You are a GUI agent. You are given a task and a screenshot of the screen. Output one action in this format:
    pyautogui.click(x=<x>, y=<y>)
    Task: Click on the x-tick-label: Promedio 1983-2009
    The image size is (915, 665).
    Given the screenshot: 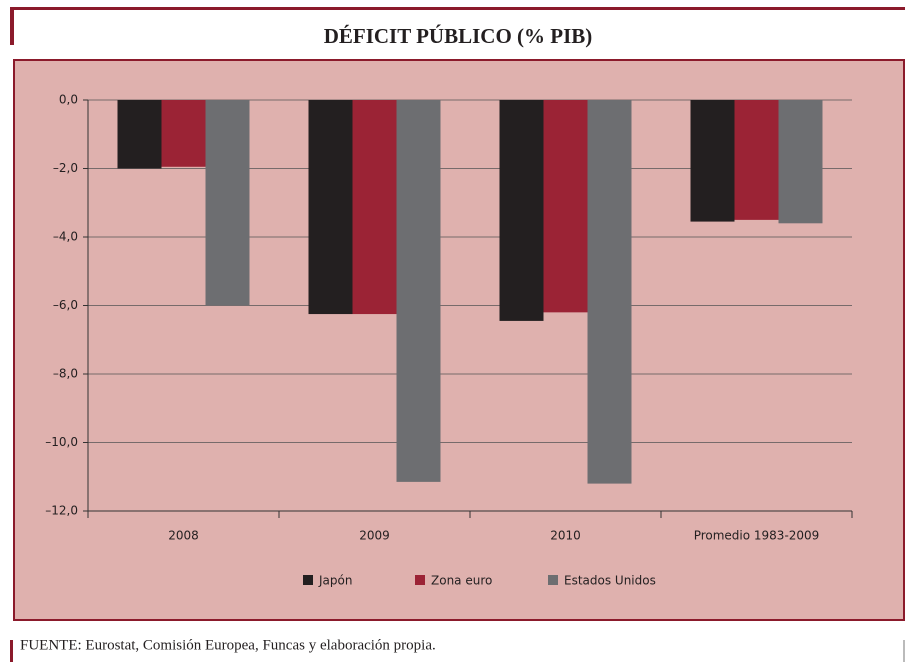 What is the action you would take?
    pyautogui.click(x=757, y=536)
    